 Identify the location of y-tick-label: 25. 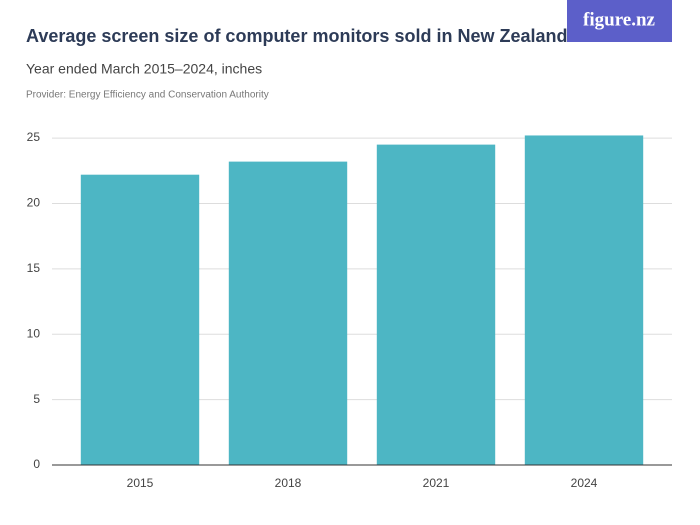
(34, 137).